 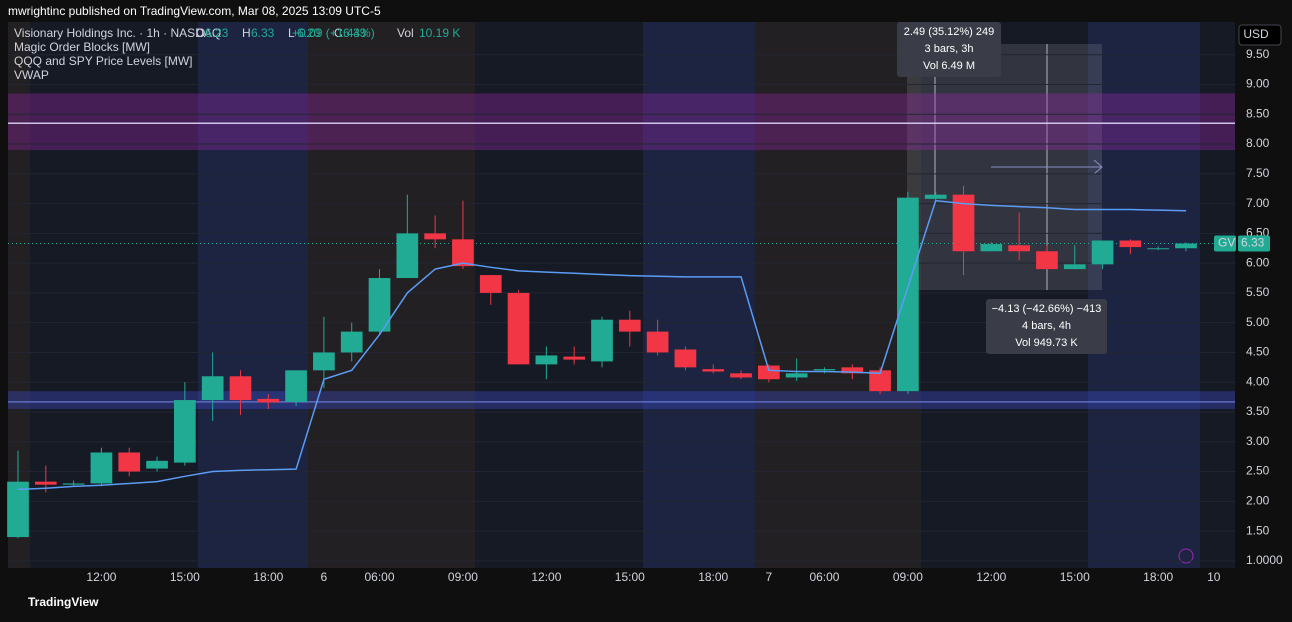 I want to click on y-tick-label: 6.00, so click(x=1258, y=262).